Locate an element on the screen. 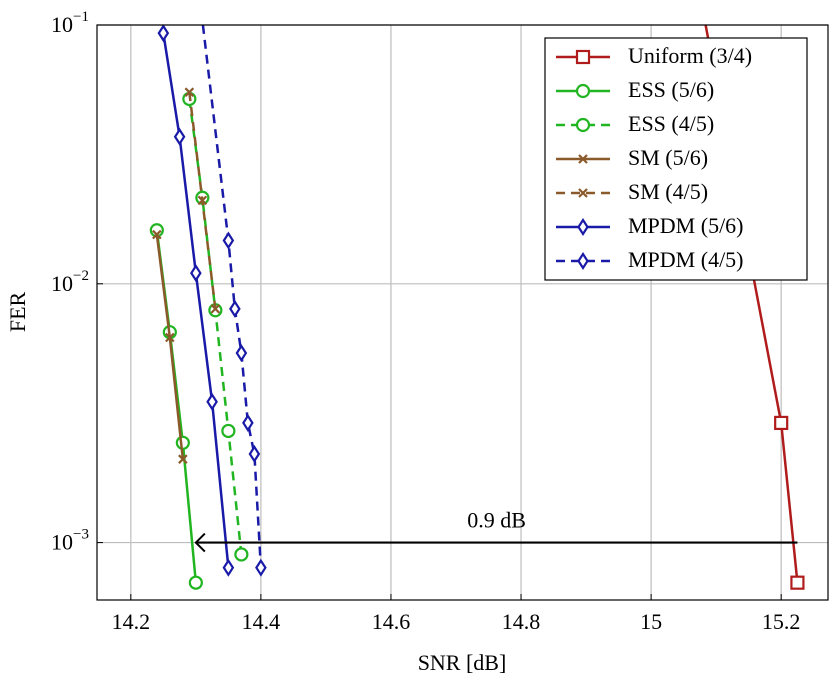  annotation: 0.9 dB is located at coordinates (496, 530).